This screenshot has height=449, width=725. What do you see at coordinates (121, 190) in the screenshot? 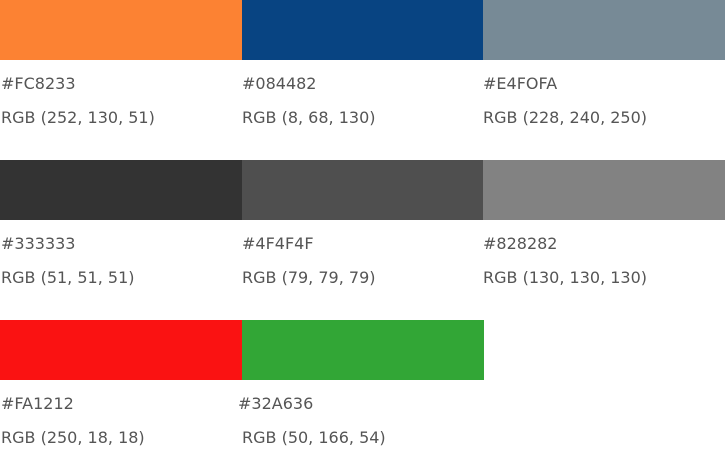
I see `color-swatch-dark-gray` at bounding box center [121, 190].